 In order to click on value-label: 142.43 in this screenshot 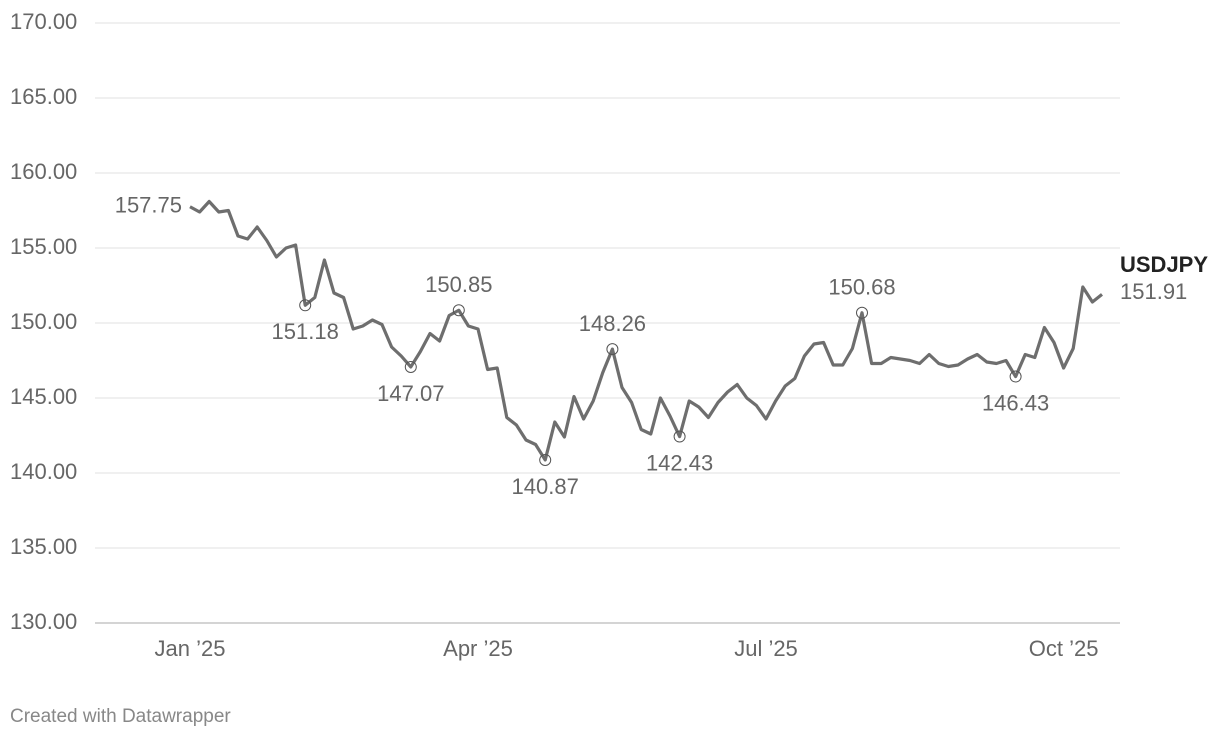, I will do `click(679, 462)`.